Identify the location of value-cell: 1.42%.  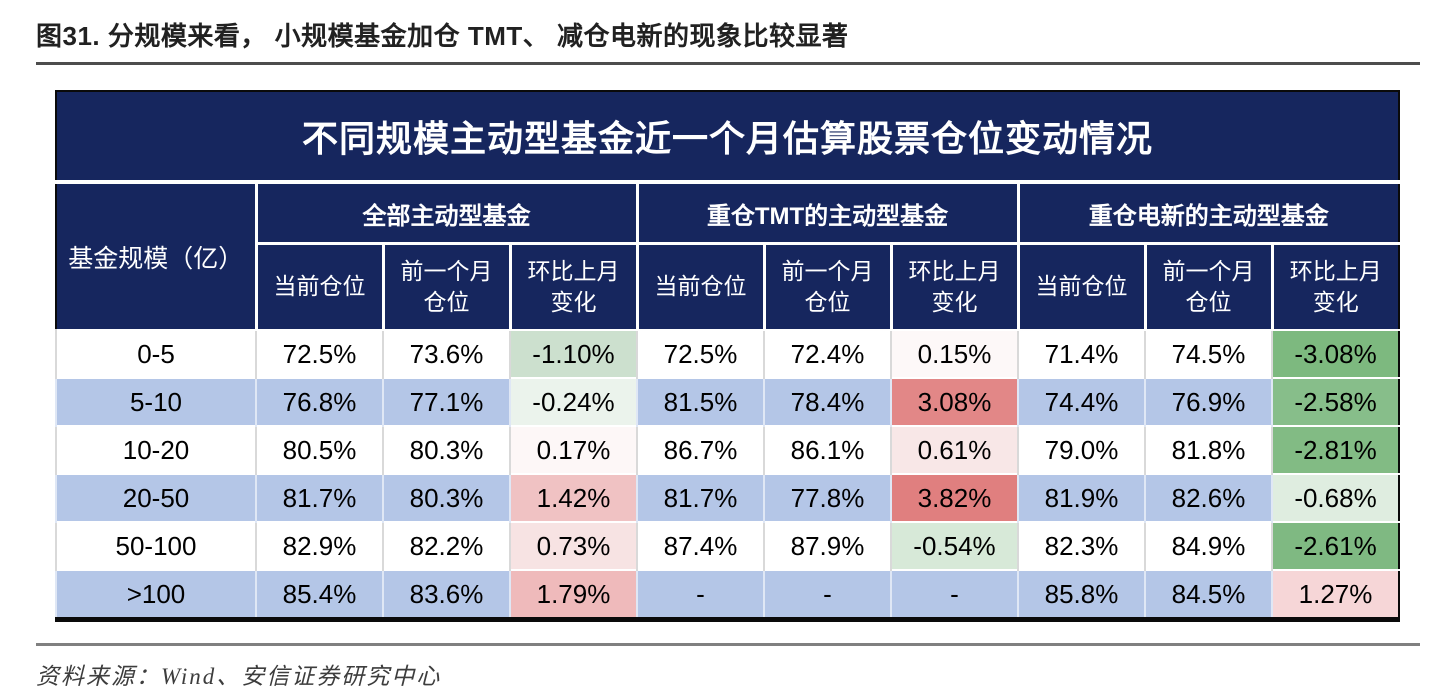
(573, 497).